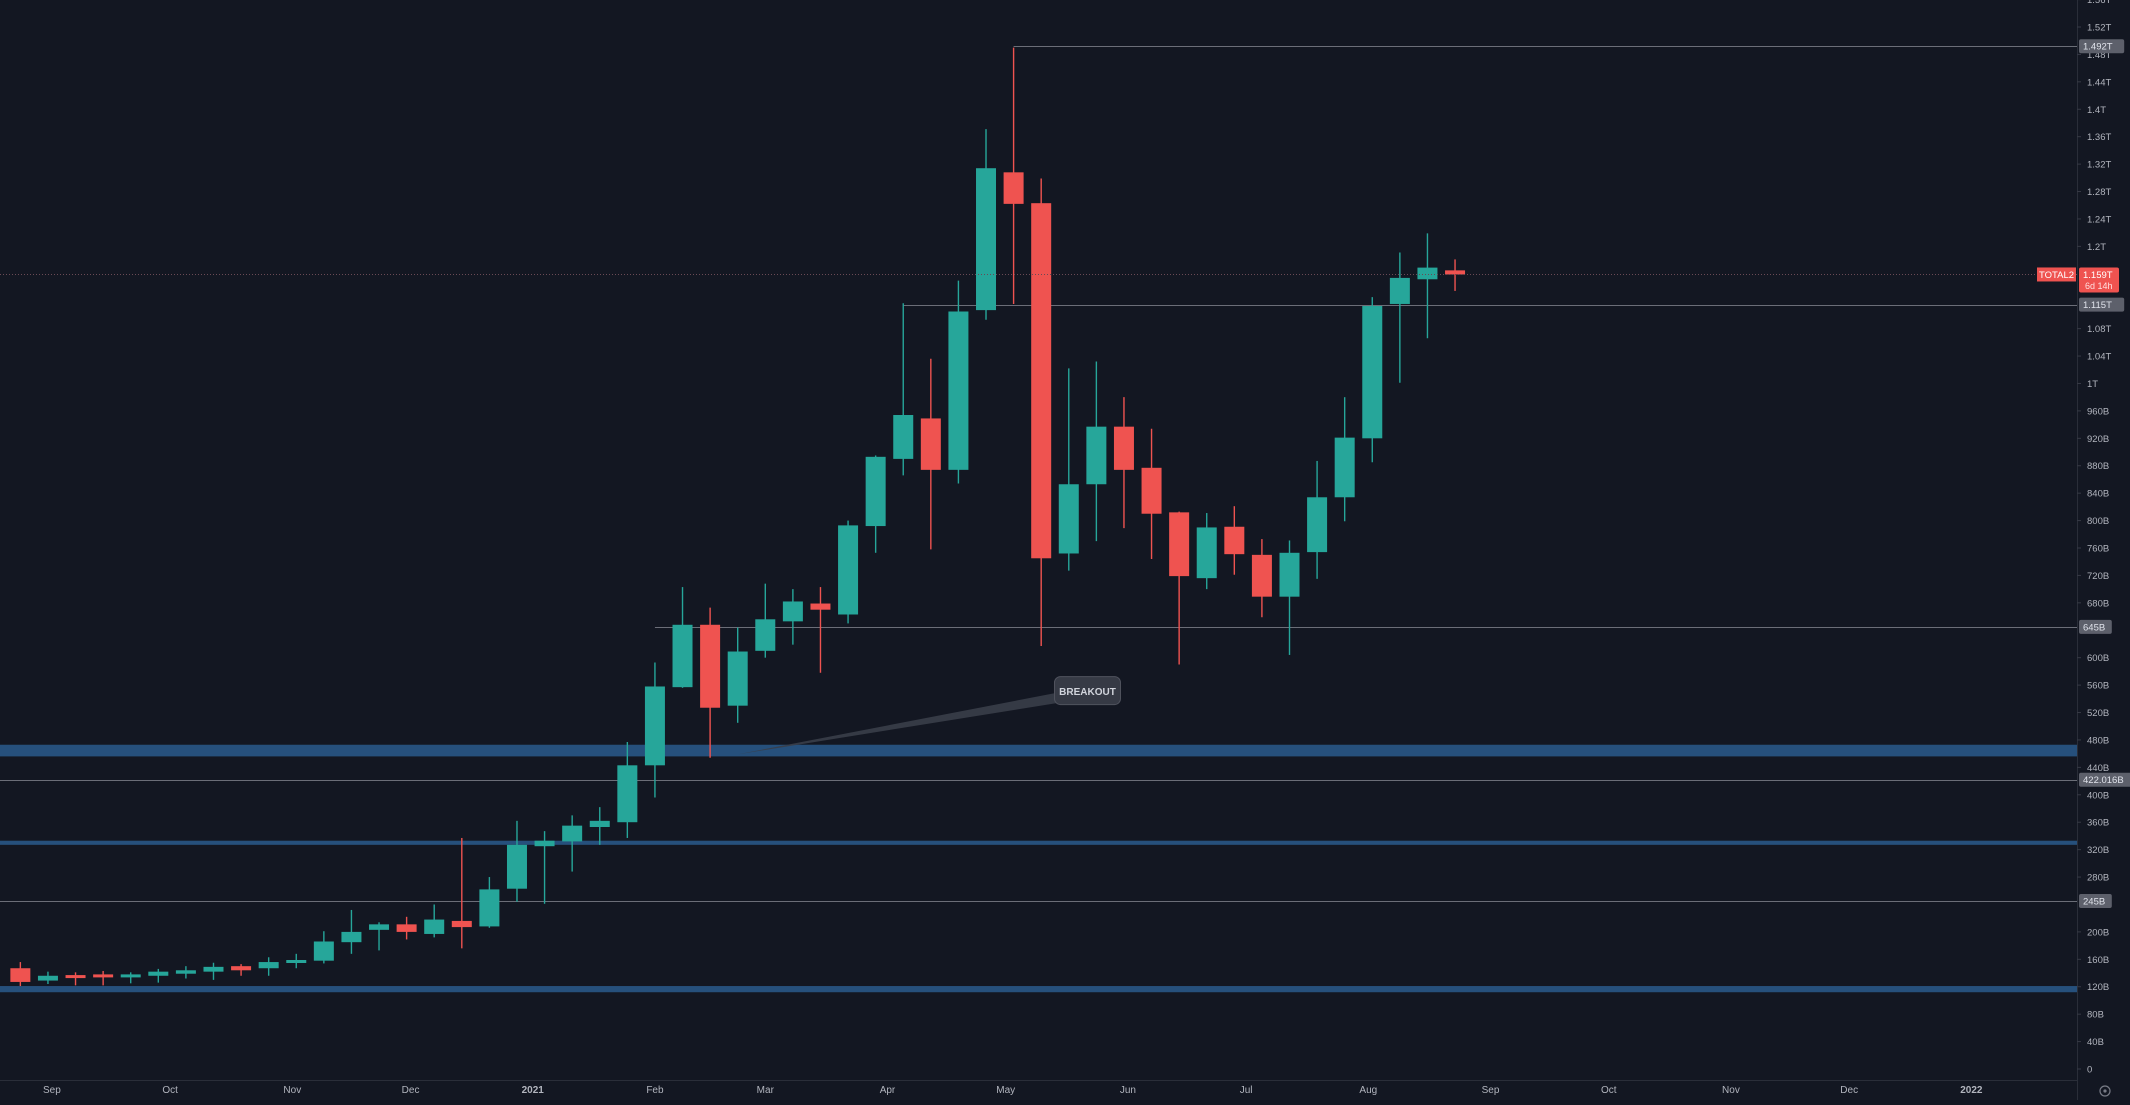 The height and width of the screenshot is (1105, 2130). Describe the element at coordinates (2098, 823) in the screenshot. I see `y-tick-label: 360B` at that location.